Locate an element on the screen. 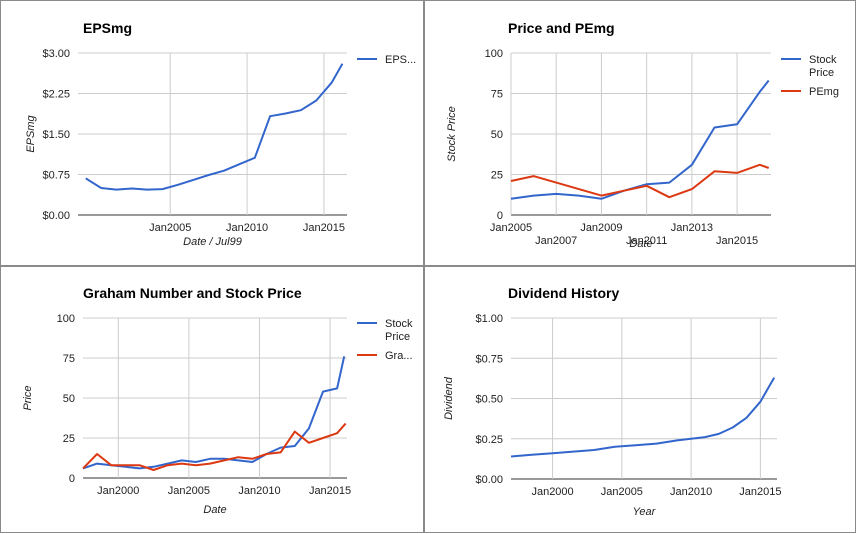 The image size is (856, 534). legend-label: PEmg is located at coordinates (824, 92).